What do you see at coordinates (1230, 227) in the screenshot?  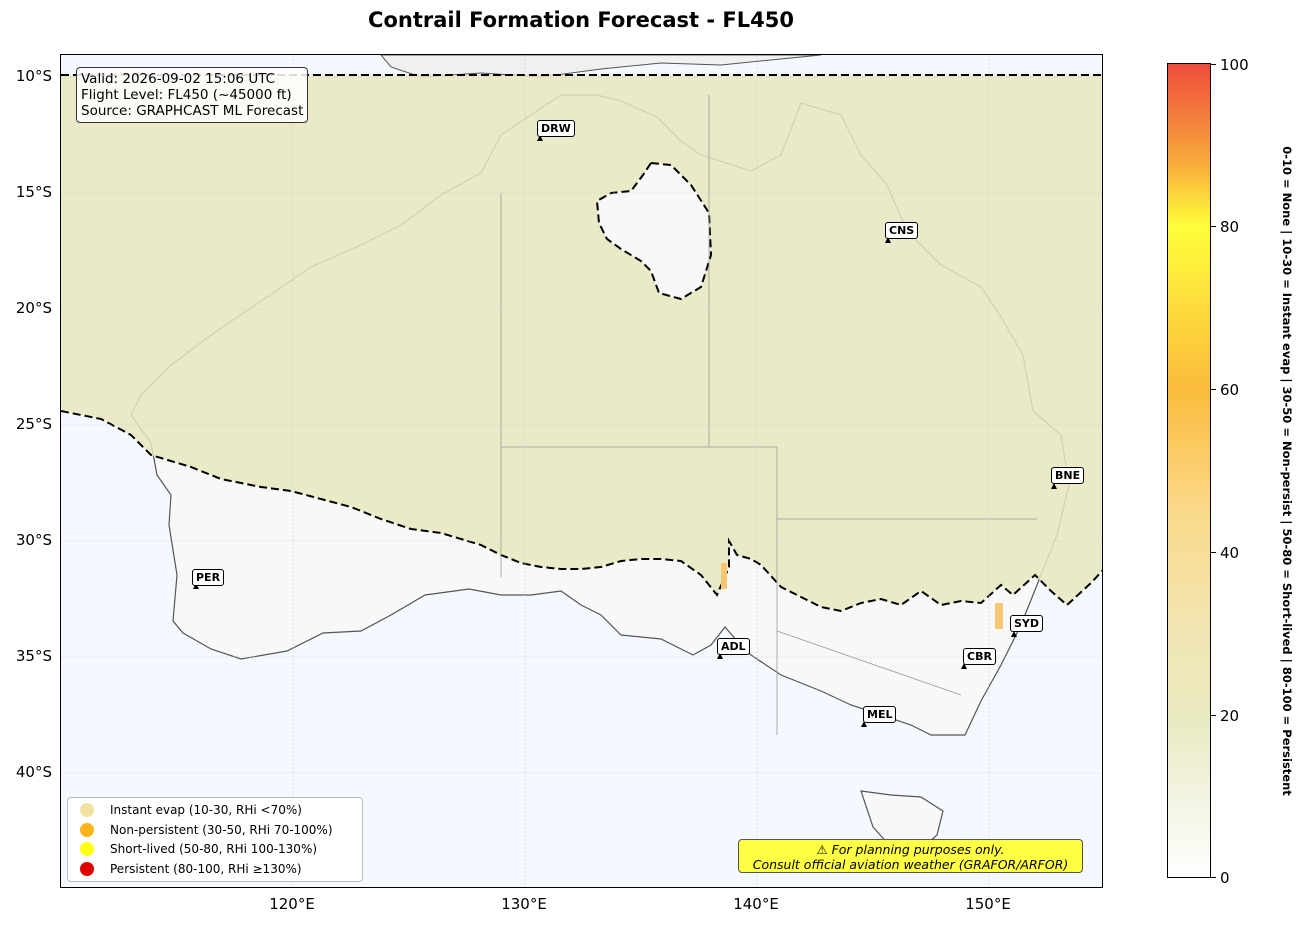 I see `colorbar-tick-80: 80` at bounding box center [1230, 227].